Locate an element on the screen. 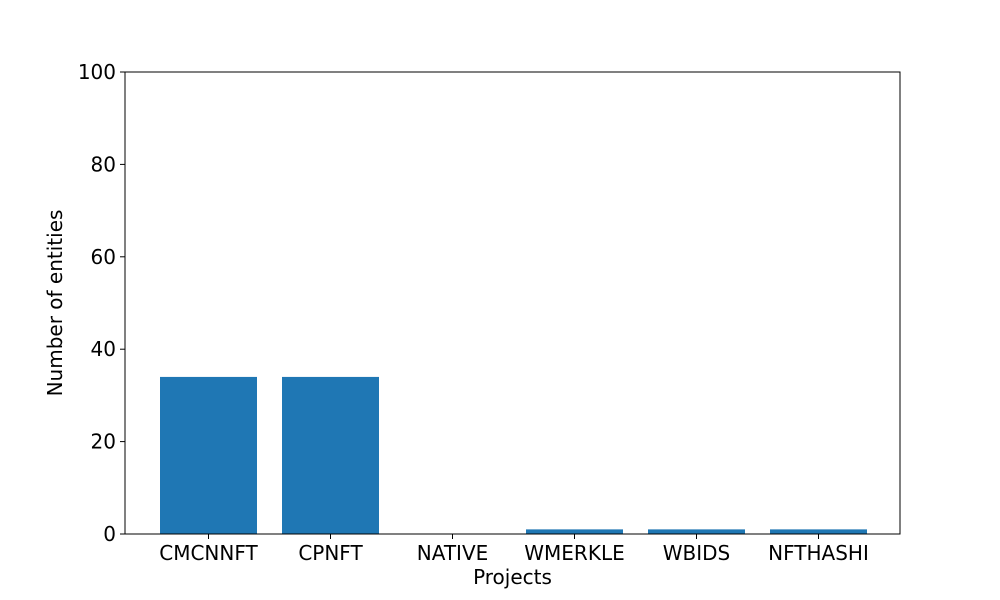 The image size is (1000, 600). x-tick-label: CMCNNFT is located at coordinates (208, 553).